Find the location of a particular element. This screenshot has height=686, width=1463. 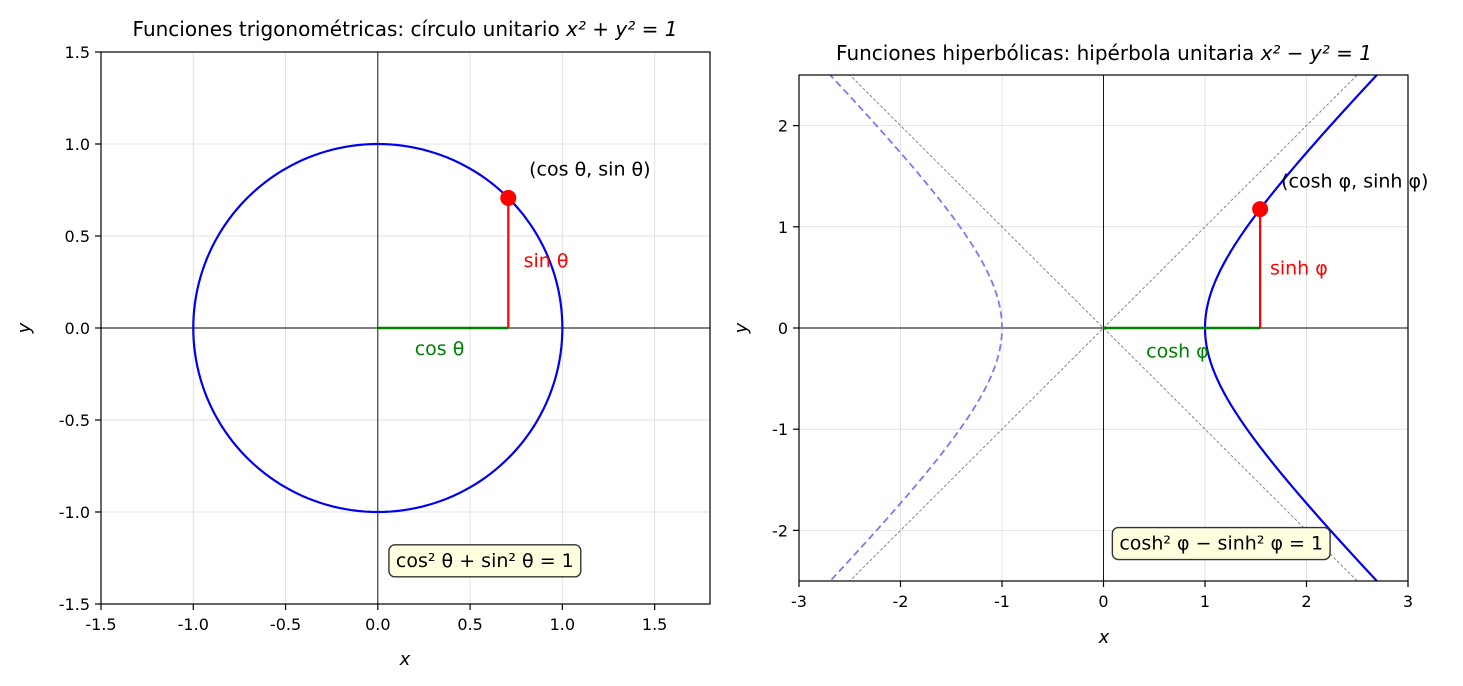

chart1-identity-box: cos² θ + sin² θ = 1 is located at coordinates (485, 561).